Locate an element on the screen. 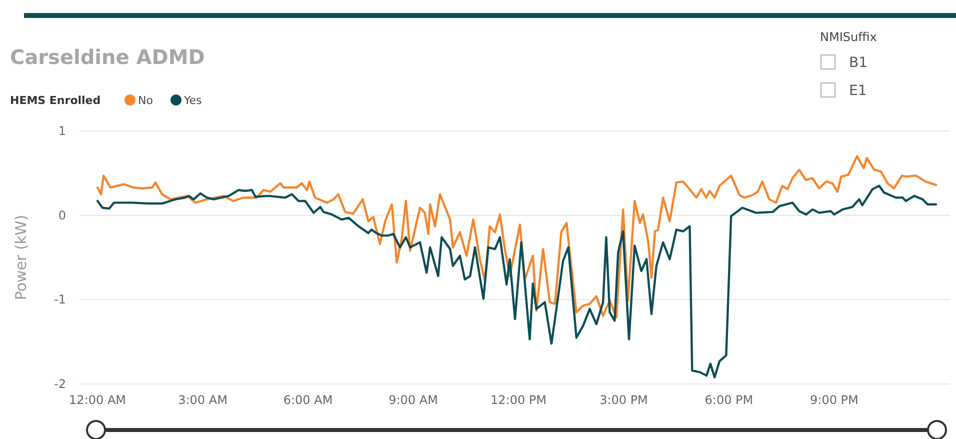  y-tick-label: 1 is located at coordinates (62, 131).